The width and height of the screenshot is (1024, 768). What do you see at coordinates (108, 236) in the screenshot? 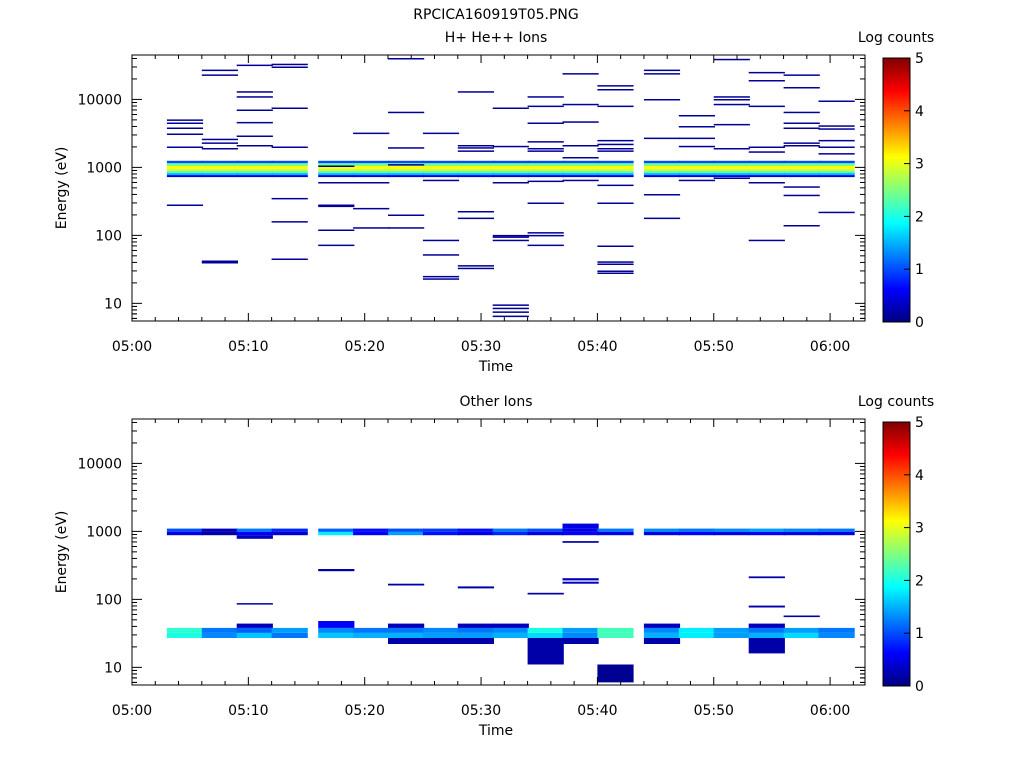
I see `y-tick-label: 100` at bounding box center [108, 236].